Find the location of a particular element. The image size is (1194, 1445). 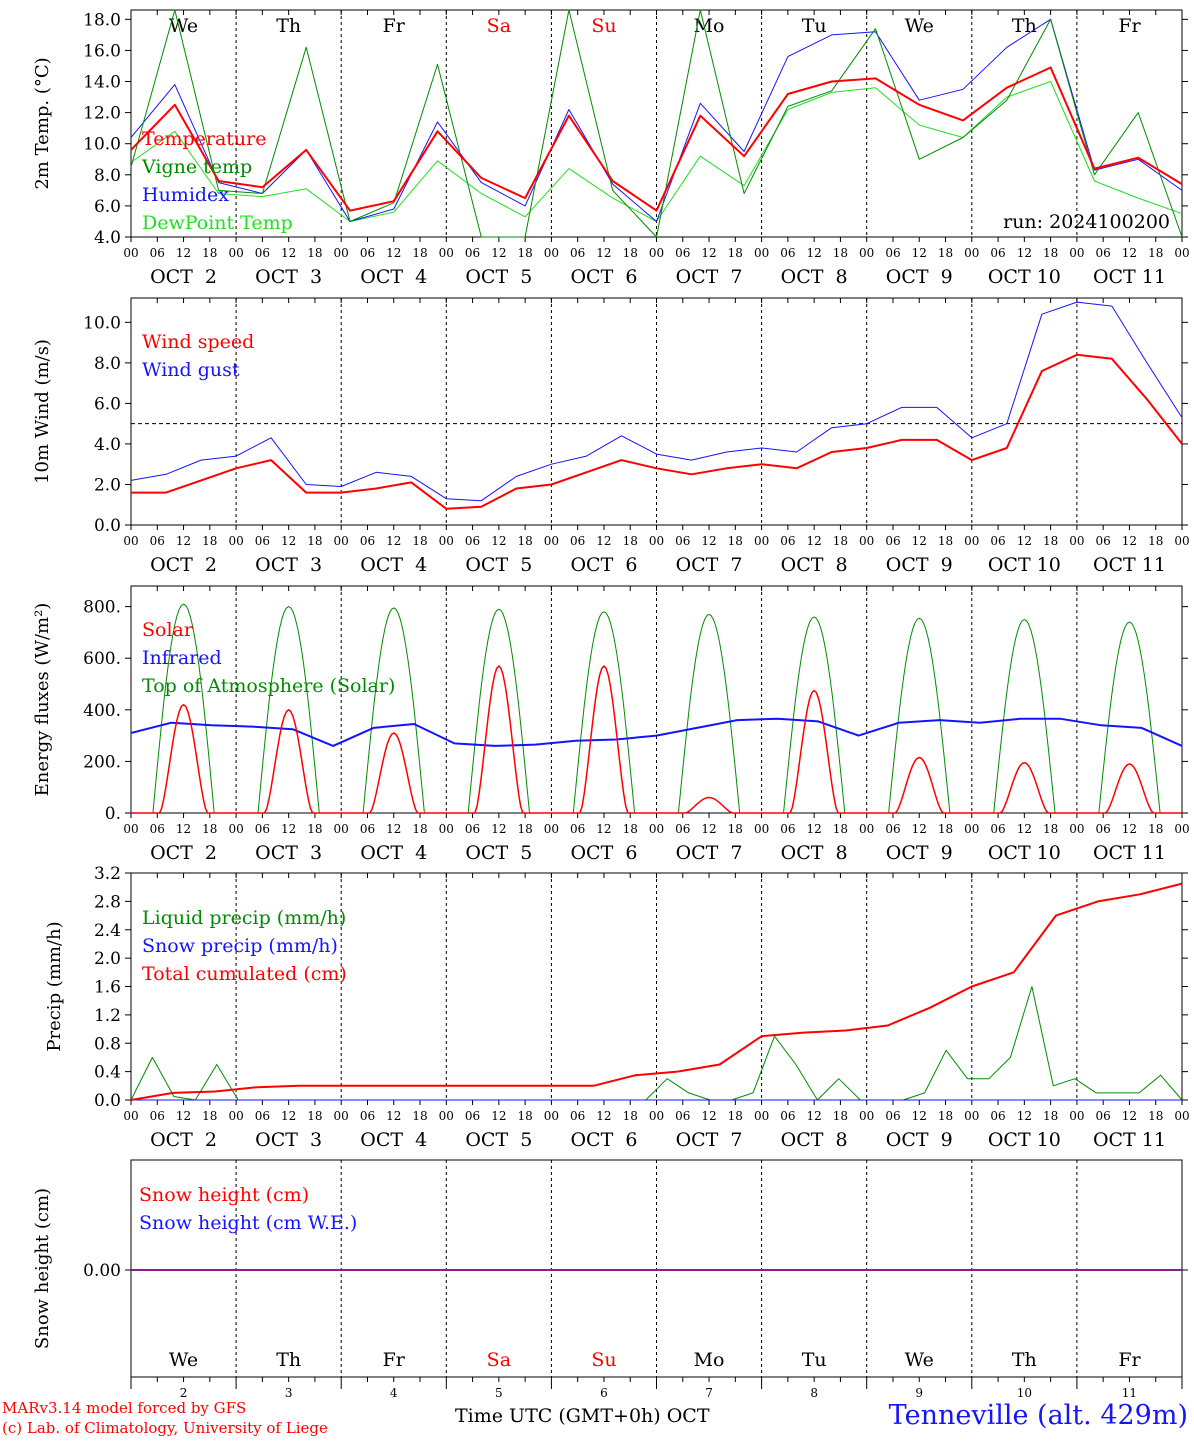

day-number: 3 is located at coordinates (289, 1393).